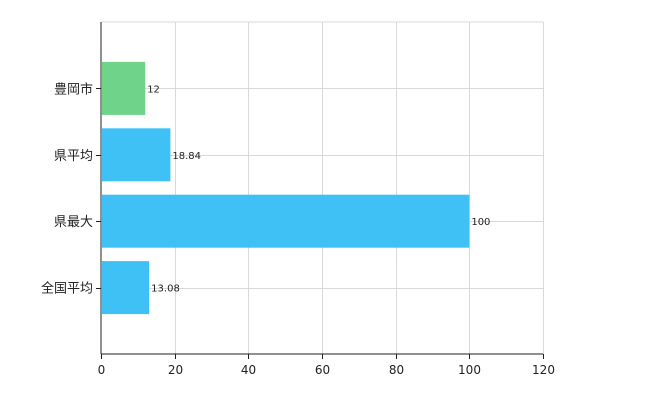 The image size is (650, 400). Describe the element at coordinates (175, 370) in the screenshot. I see `x-tick-label: 20` at that location.